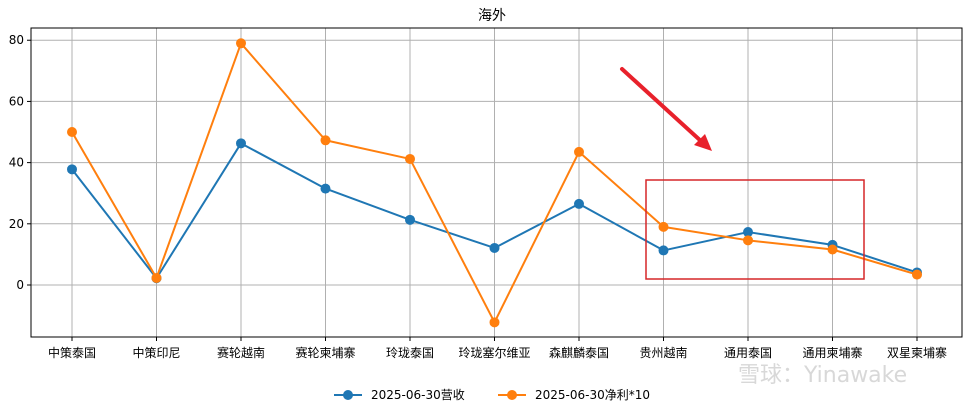 The height and width of the screenshot is (404, 976). I want to click on y-tick-label: 0, so click(20, 285).